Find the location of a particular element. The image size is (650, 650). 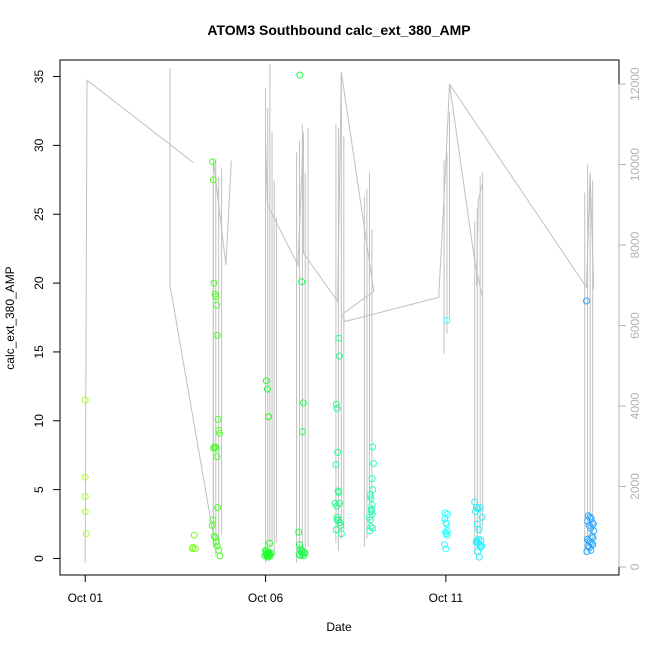

left-axis-tick-label: 5 is located at coordinates (39, 489).